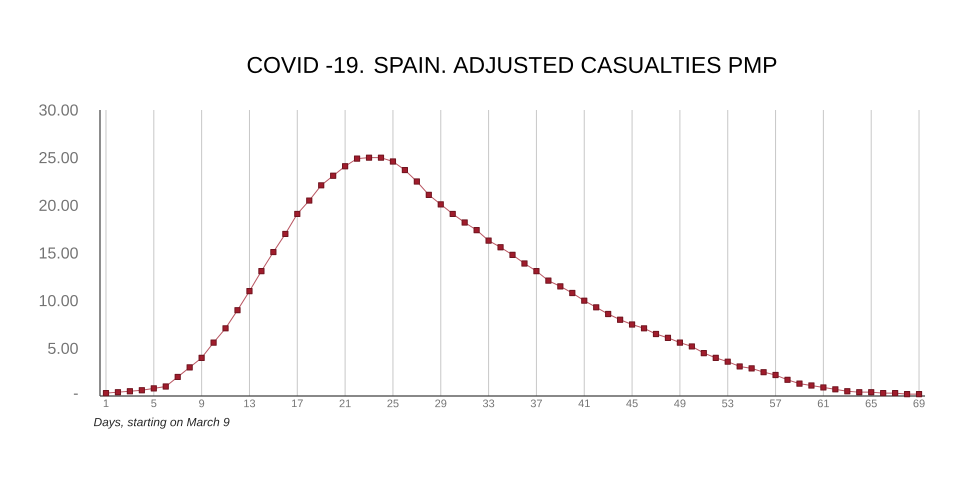 The width and height of the screenshot is (960, 477). What do you see at coordinates (58, 205) in the screenshot?
I see `y-tick-label: 20.00` at bounding box center [58, 205].